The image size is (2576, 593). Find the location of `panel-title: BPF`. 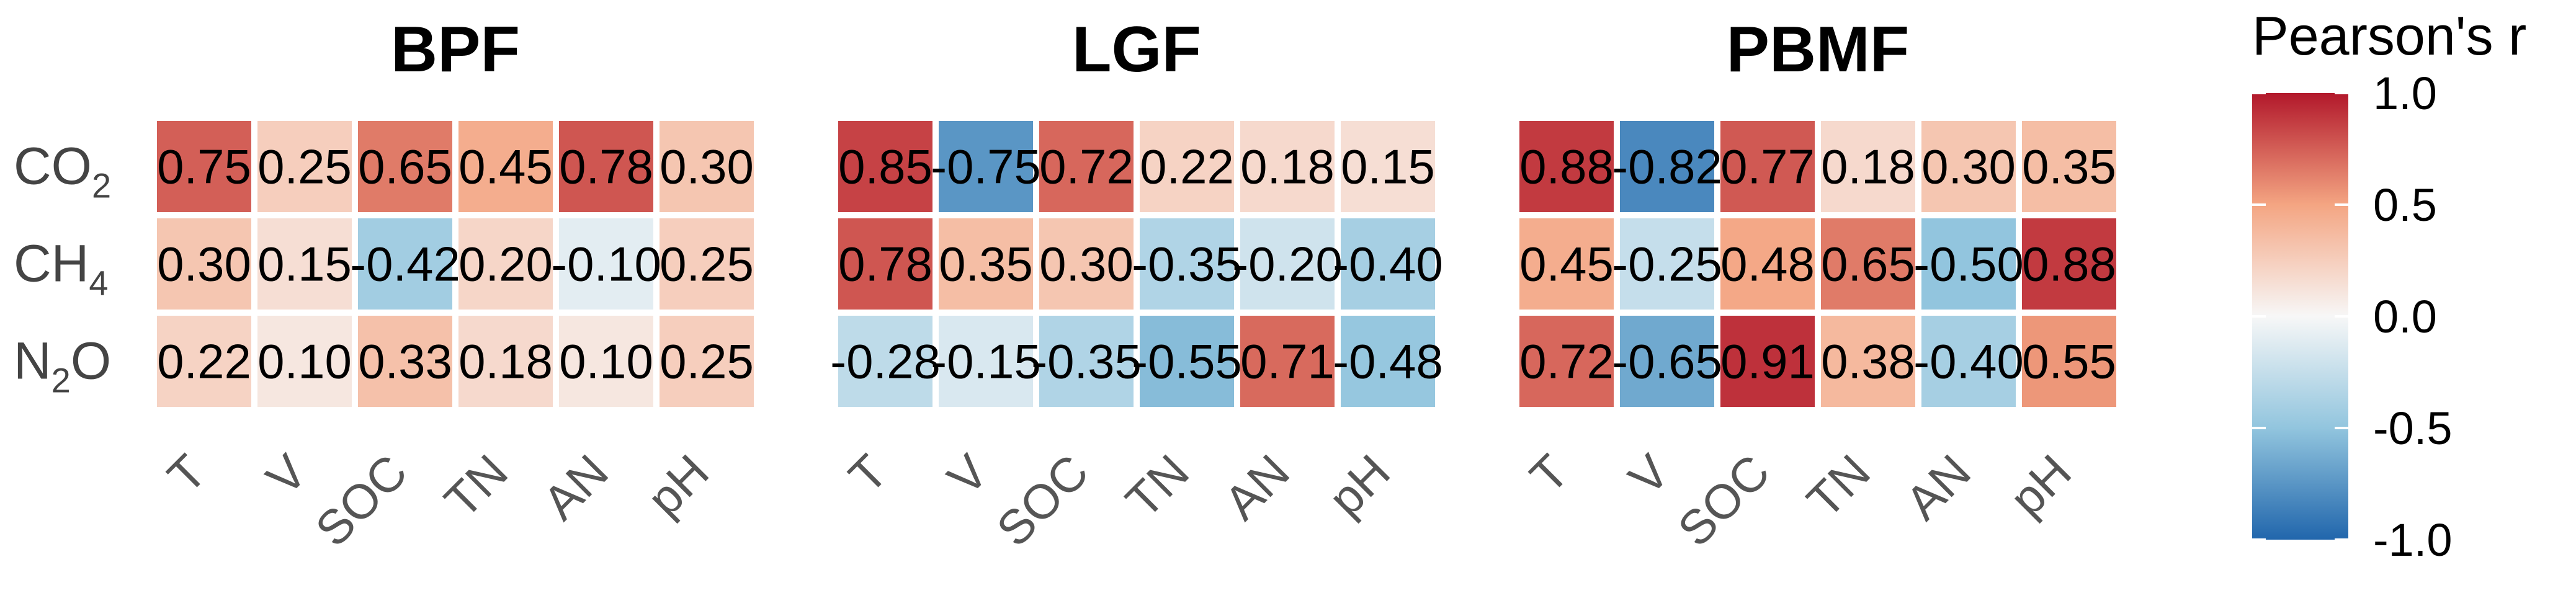

panel-title: BPF is located at coordinates (455, 50).